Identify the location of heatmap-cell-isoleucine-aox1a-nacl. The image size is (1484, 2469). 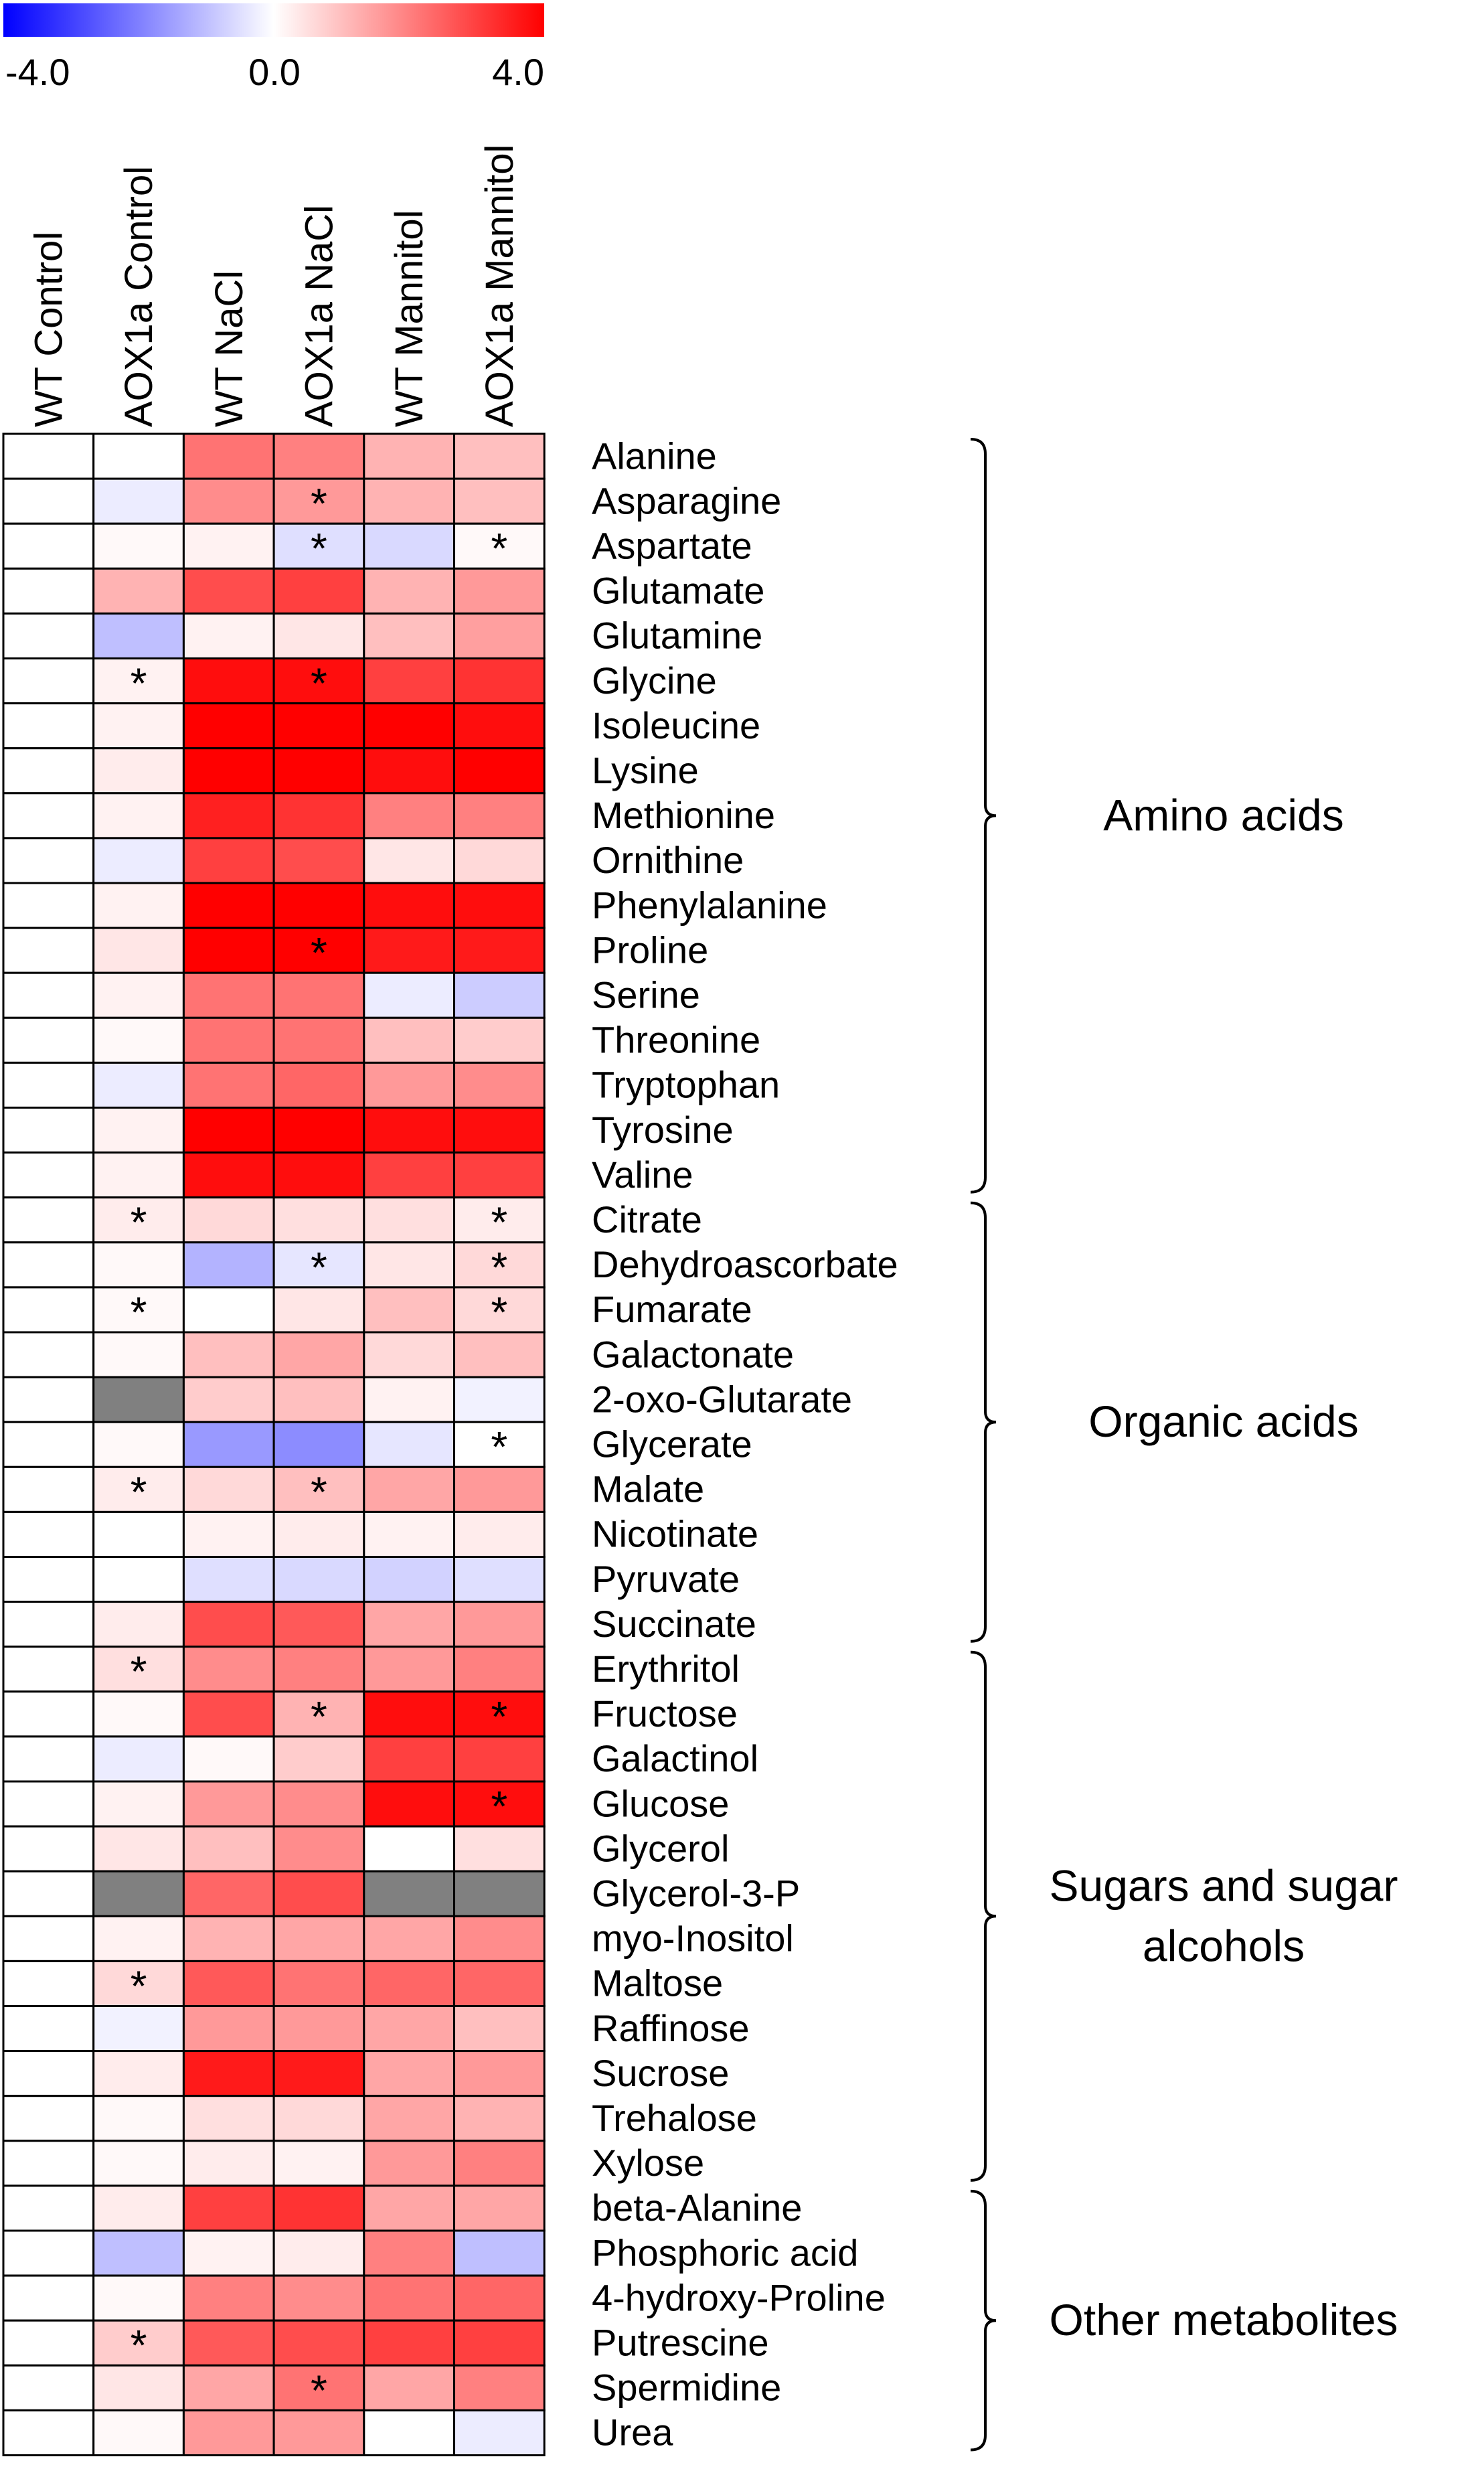
(319, 726).